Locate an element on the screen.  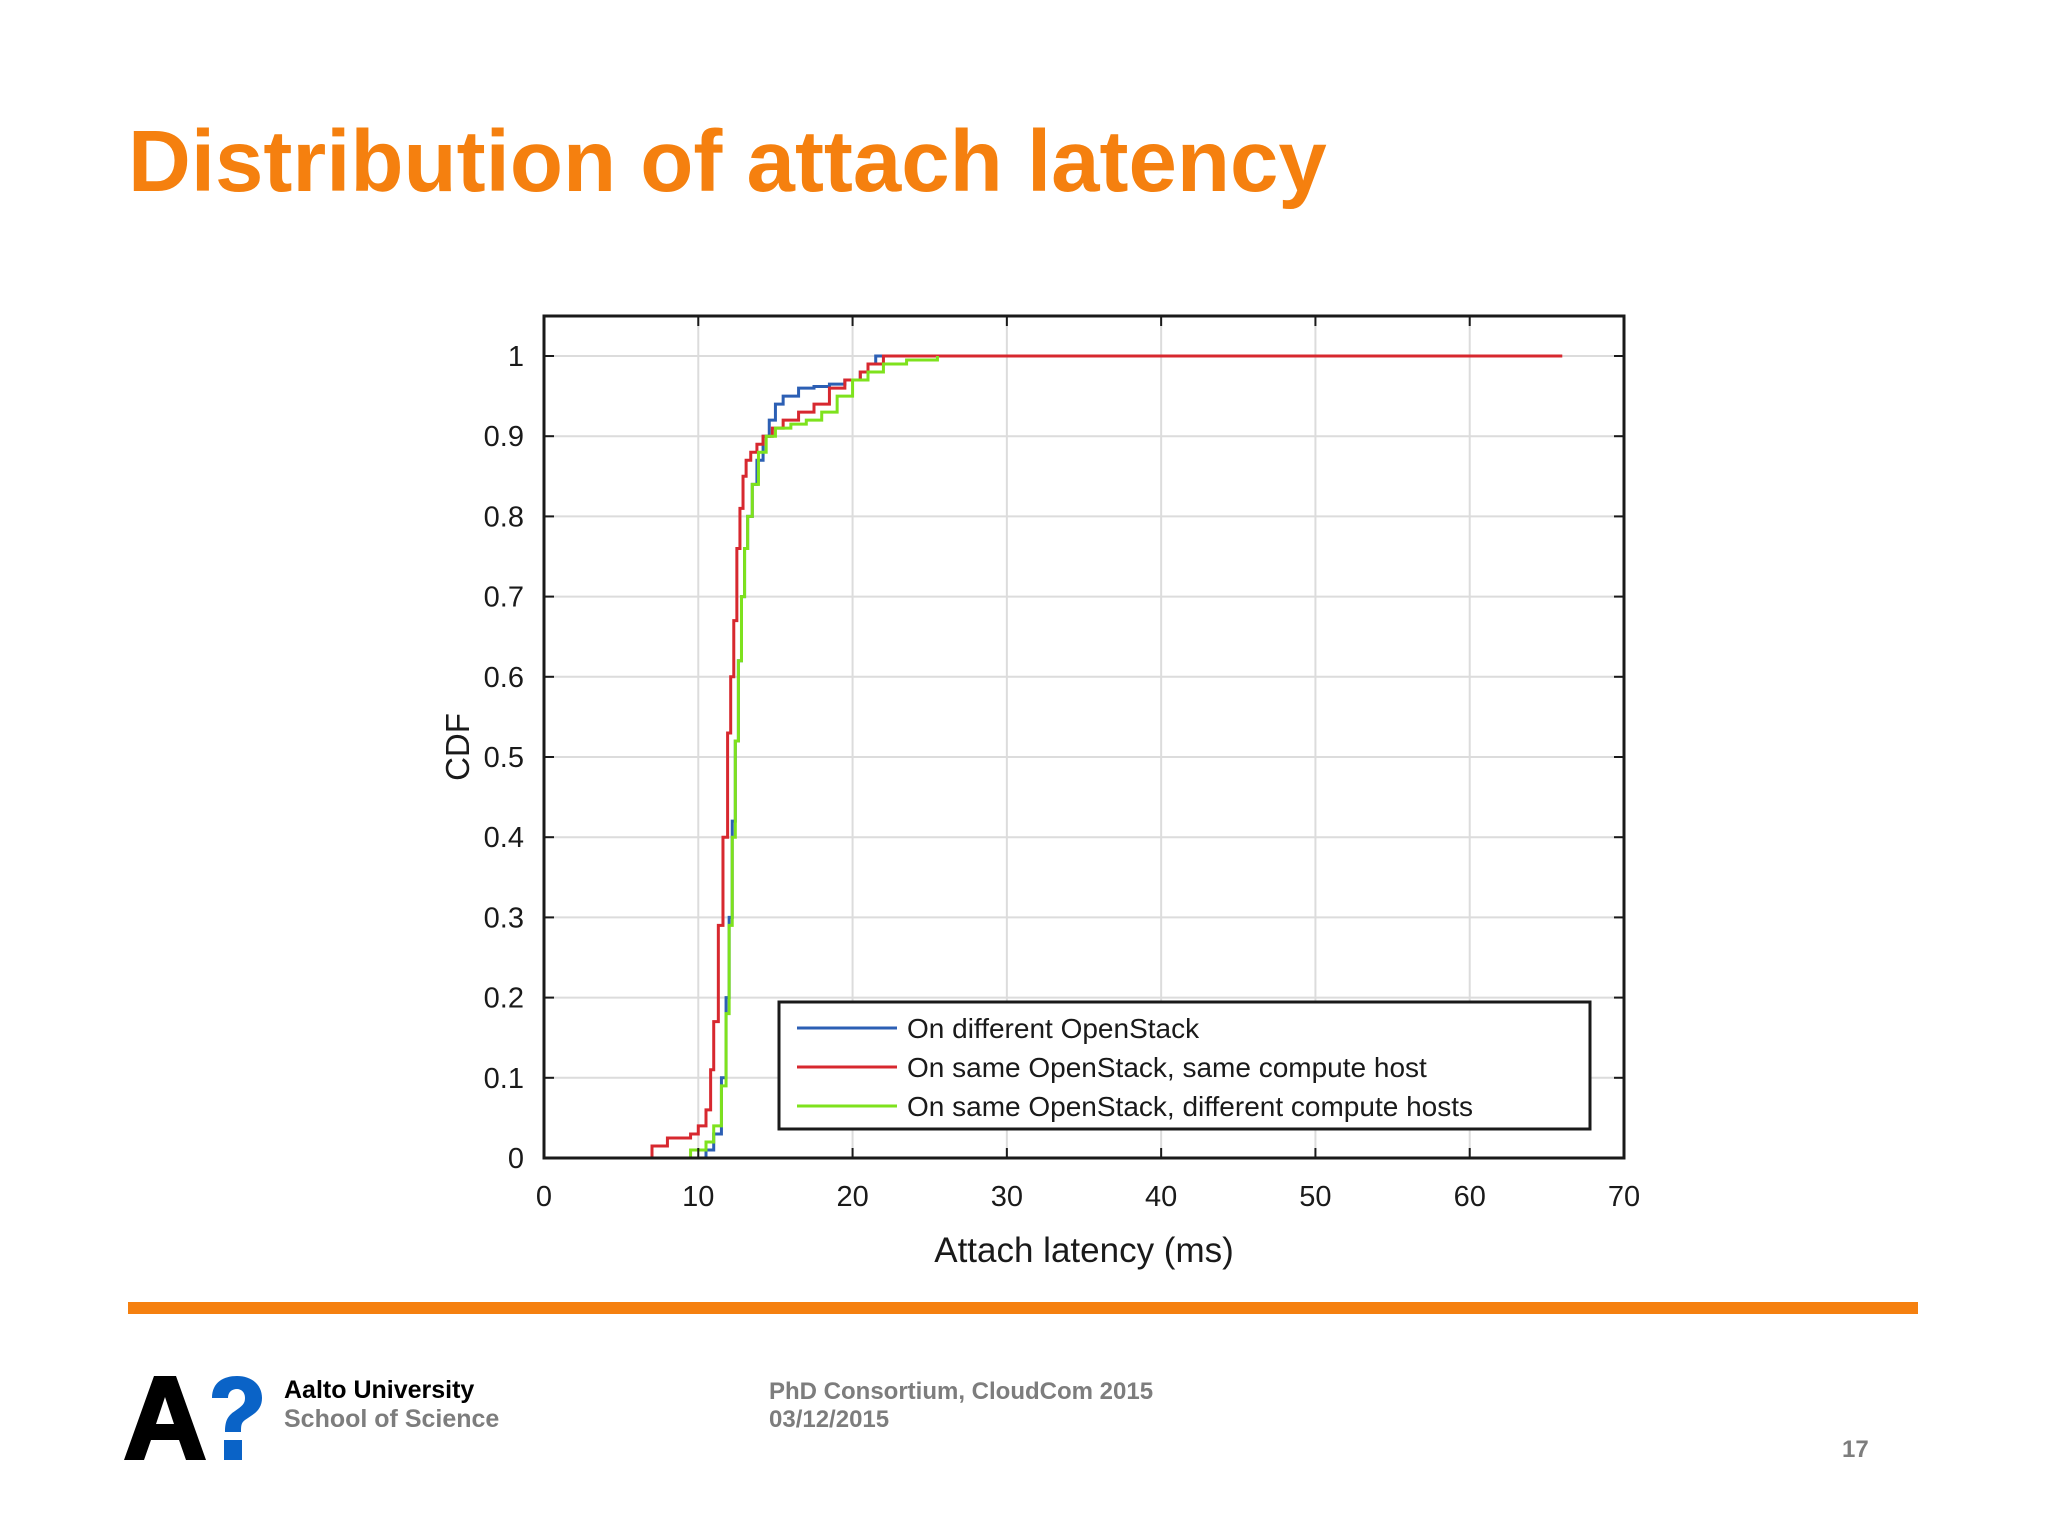
event-name: PhD Consortium, CloudCom 2015 is located at coordinates (961, 1391).